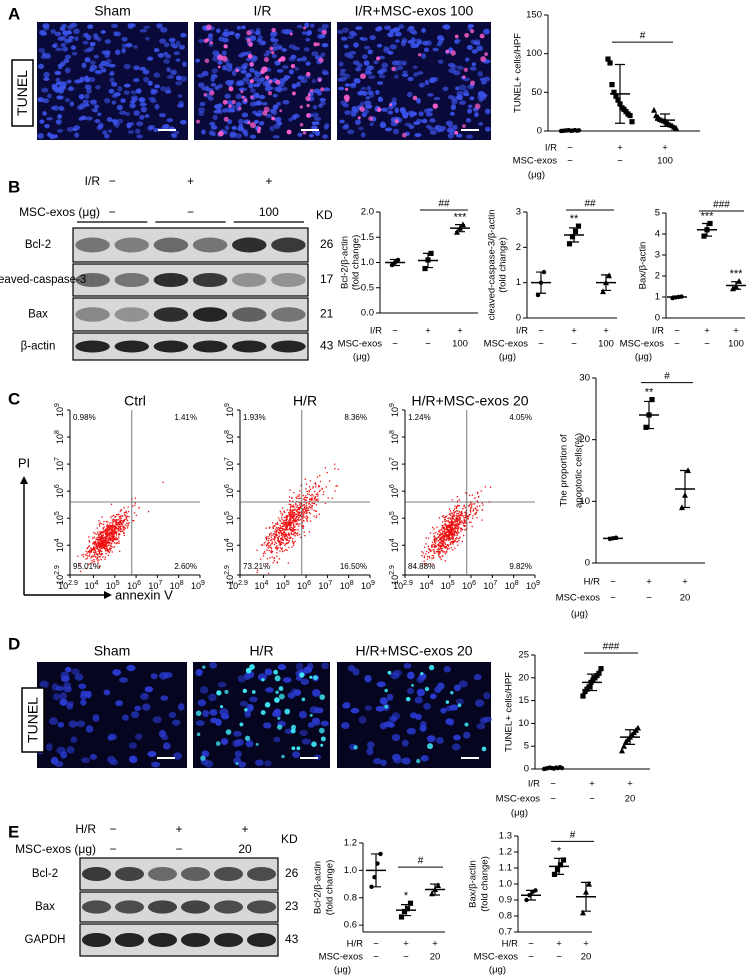  I want to click on band, so click(288, 280).